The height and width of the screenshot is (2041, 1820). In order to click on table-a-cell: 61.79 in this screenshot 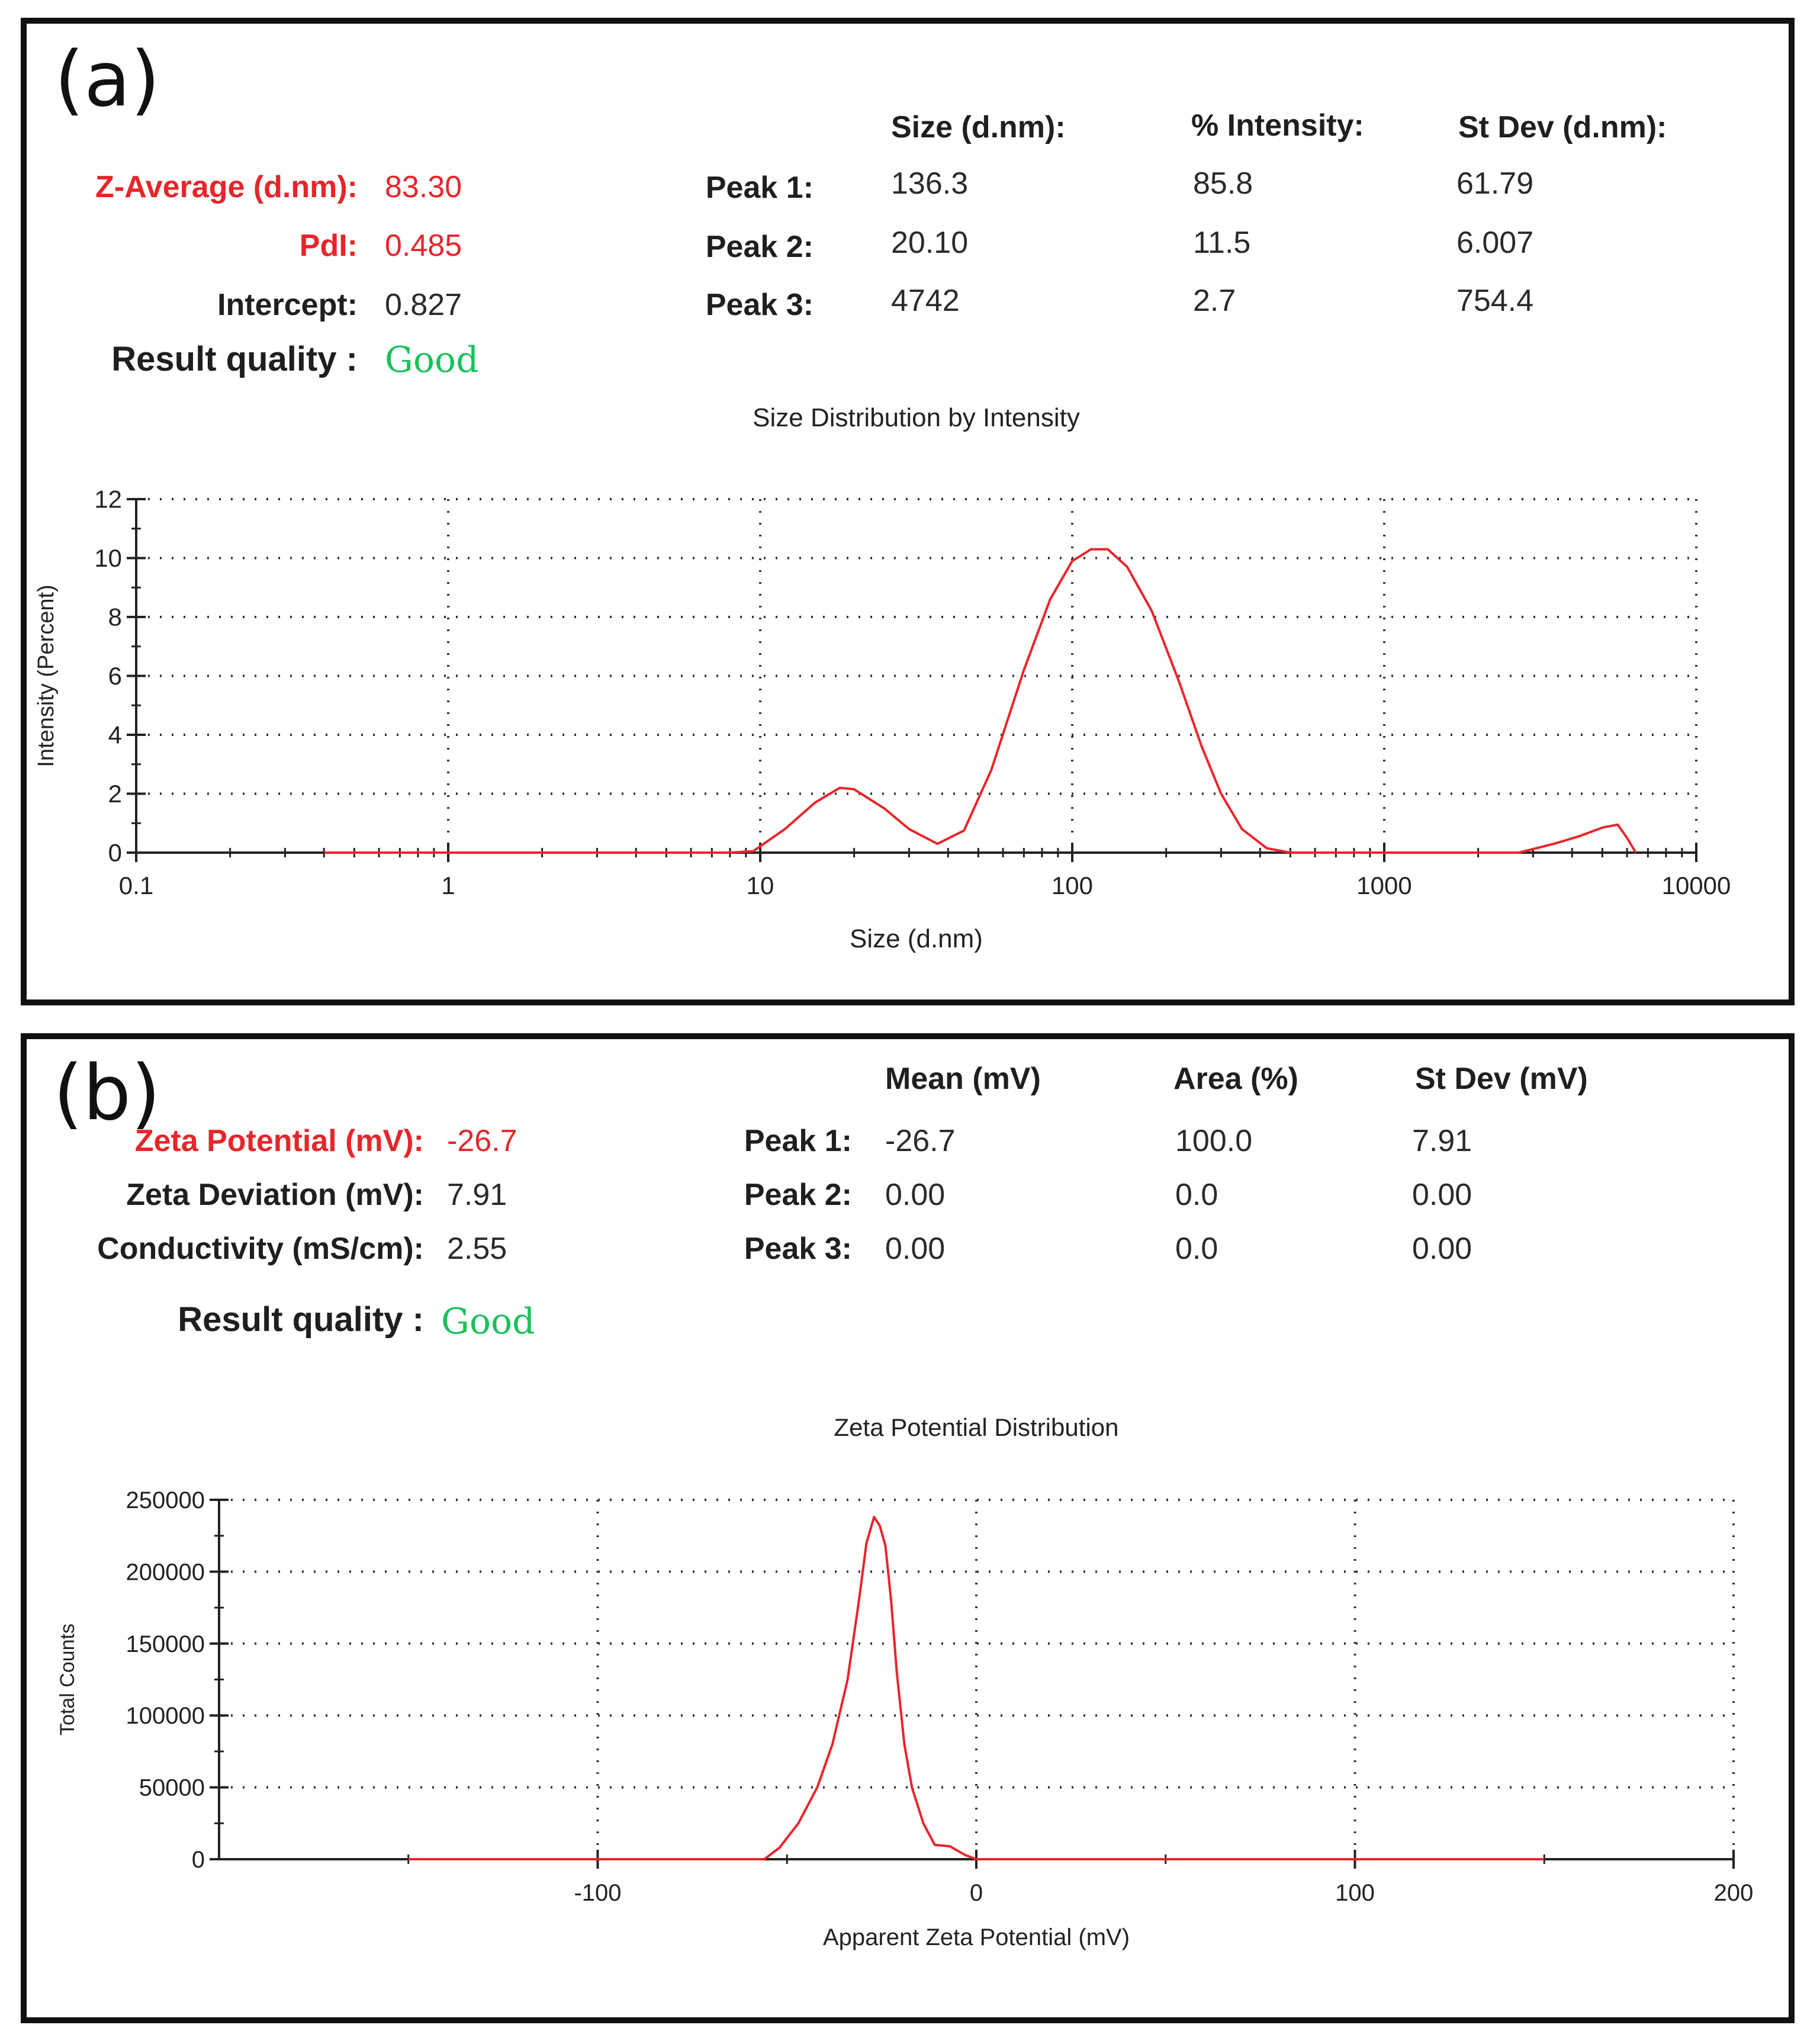, I will do `click(1495, 183)`.